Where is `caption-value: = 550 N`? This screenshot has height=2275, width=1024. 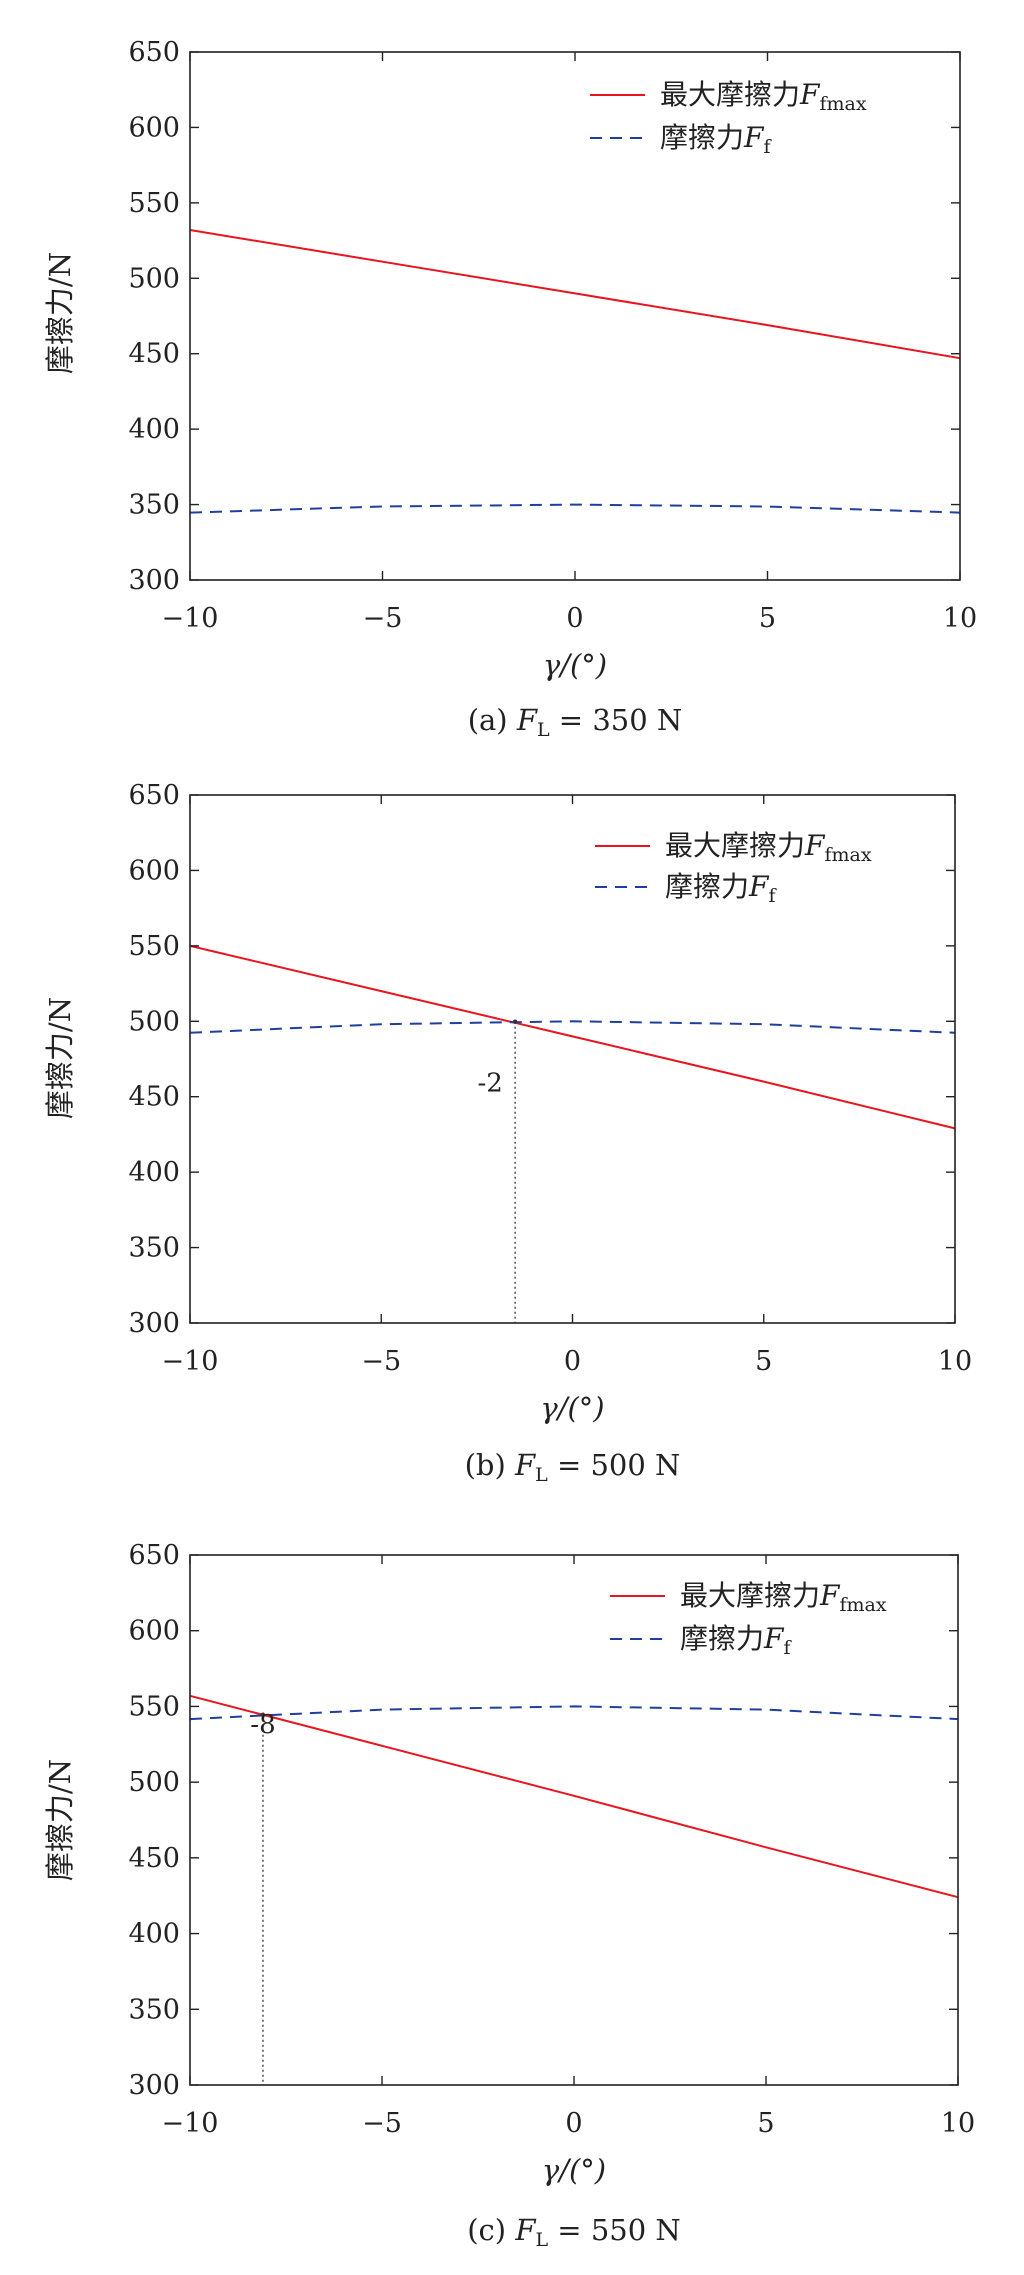 caption-value: = 550 N is located at coordinates (614, 2230).